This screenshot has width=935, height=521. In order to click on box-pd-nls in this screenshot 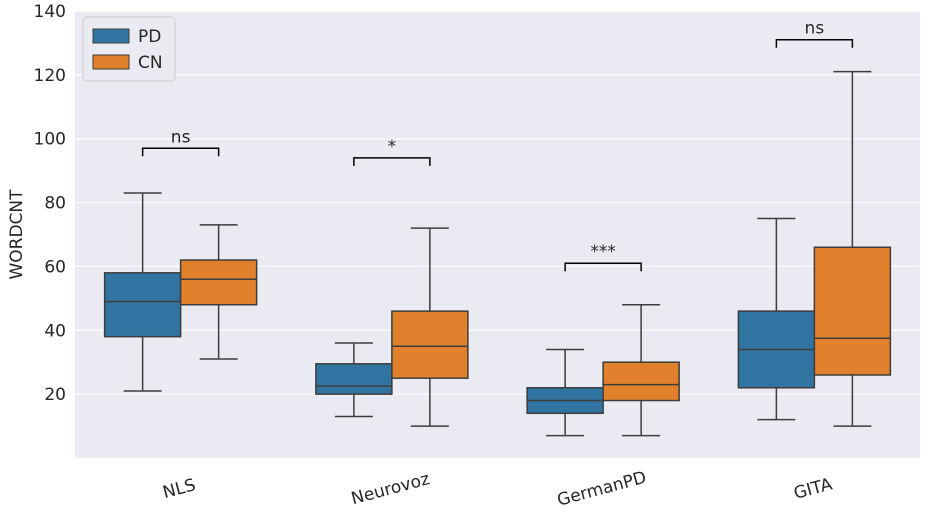, I will do `click(142, 292)`.